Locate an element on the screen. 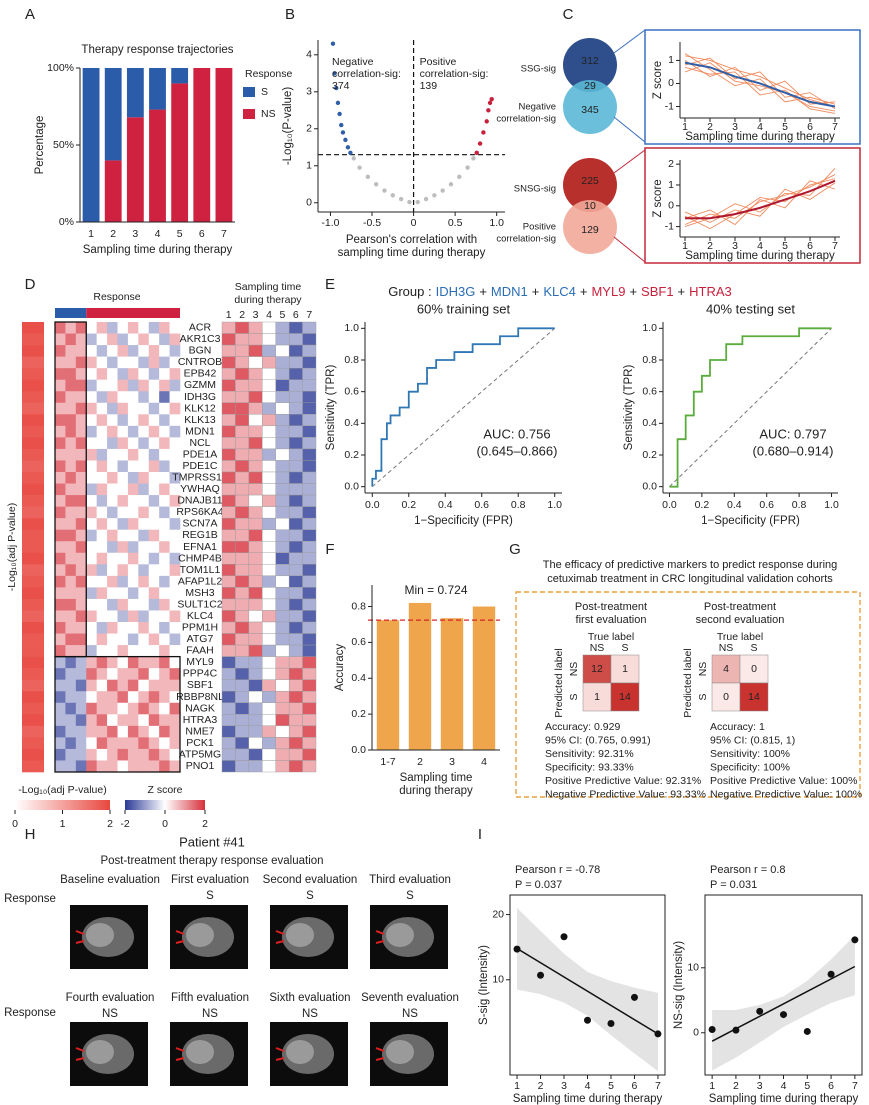 The height and width of the screenshot is (1105, 869). x-tick-label: 0.0 is located at coordinates (372, 505).